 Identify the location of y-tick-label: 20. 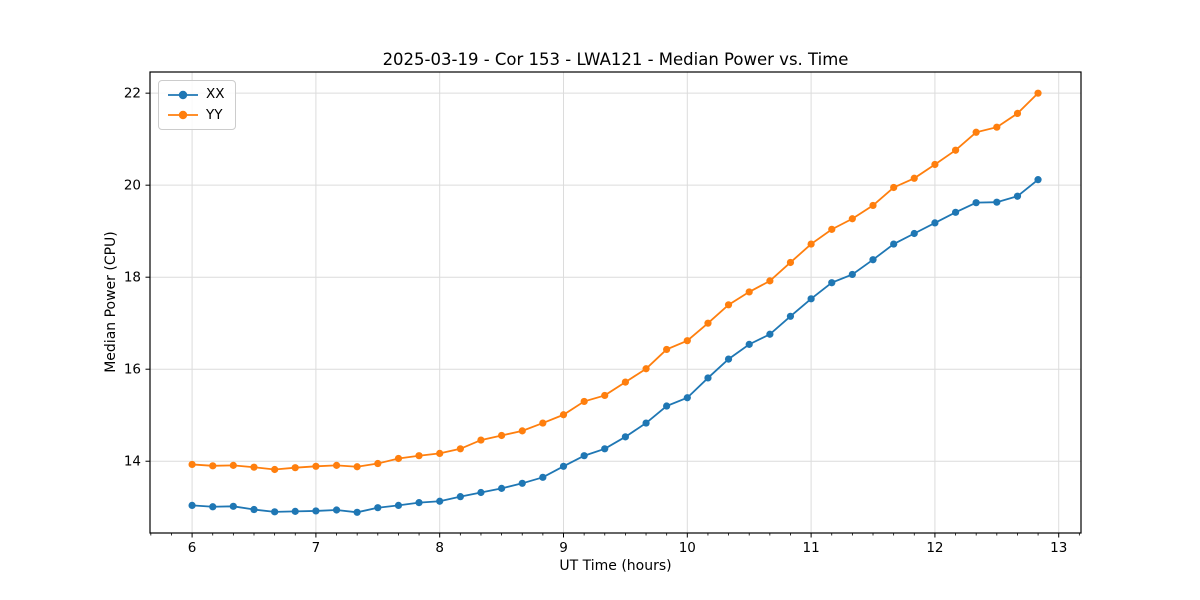
(132, 186).